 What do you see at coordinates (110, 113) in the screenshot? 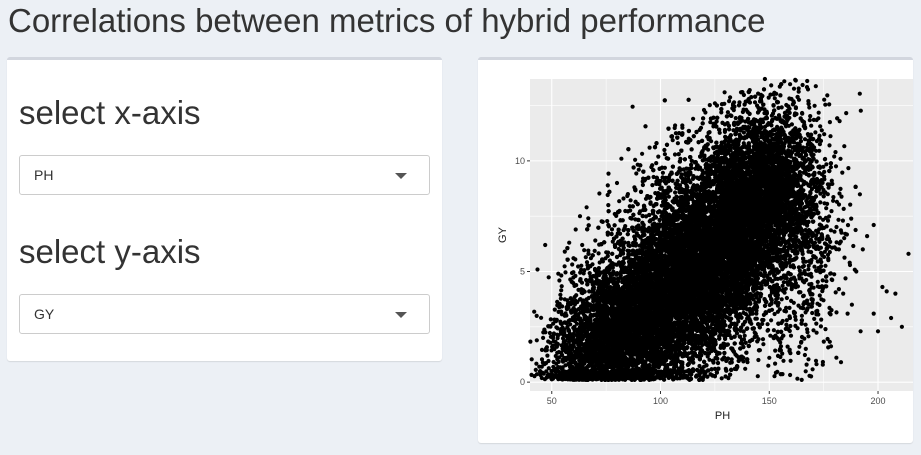
I see `x-axis-label: select x-axis` at bounding box center [110, 113].